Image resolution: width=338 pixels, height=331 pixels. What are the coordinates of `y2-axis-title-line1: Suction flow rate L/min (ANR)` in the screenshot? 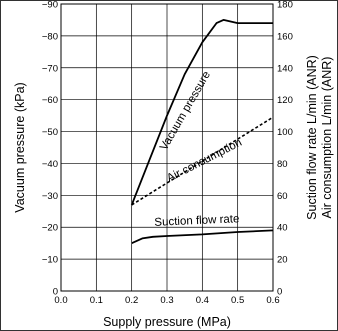 It's located at (312, 137).